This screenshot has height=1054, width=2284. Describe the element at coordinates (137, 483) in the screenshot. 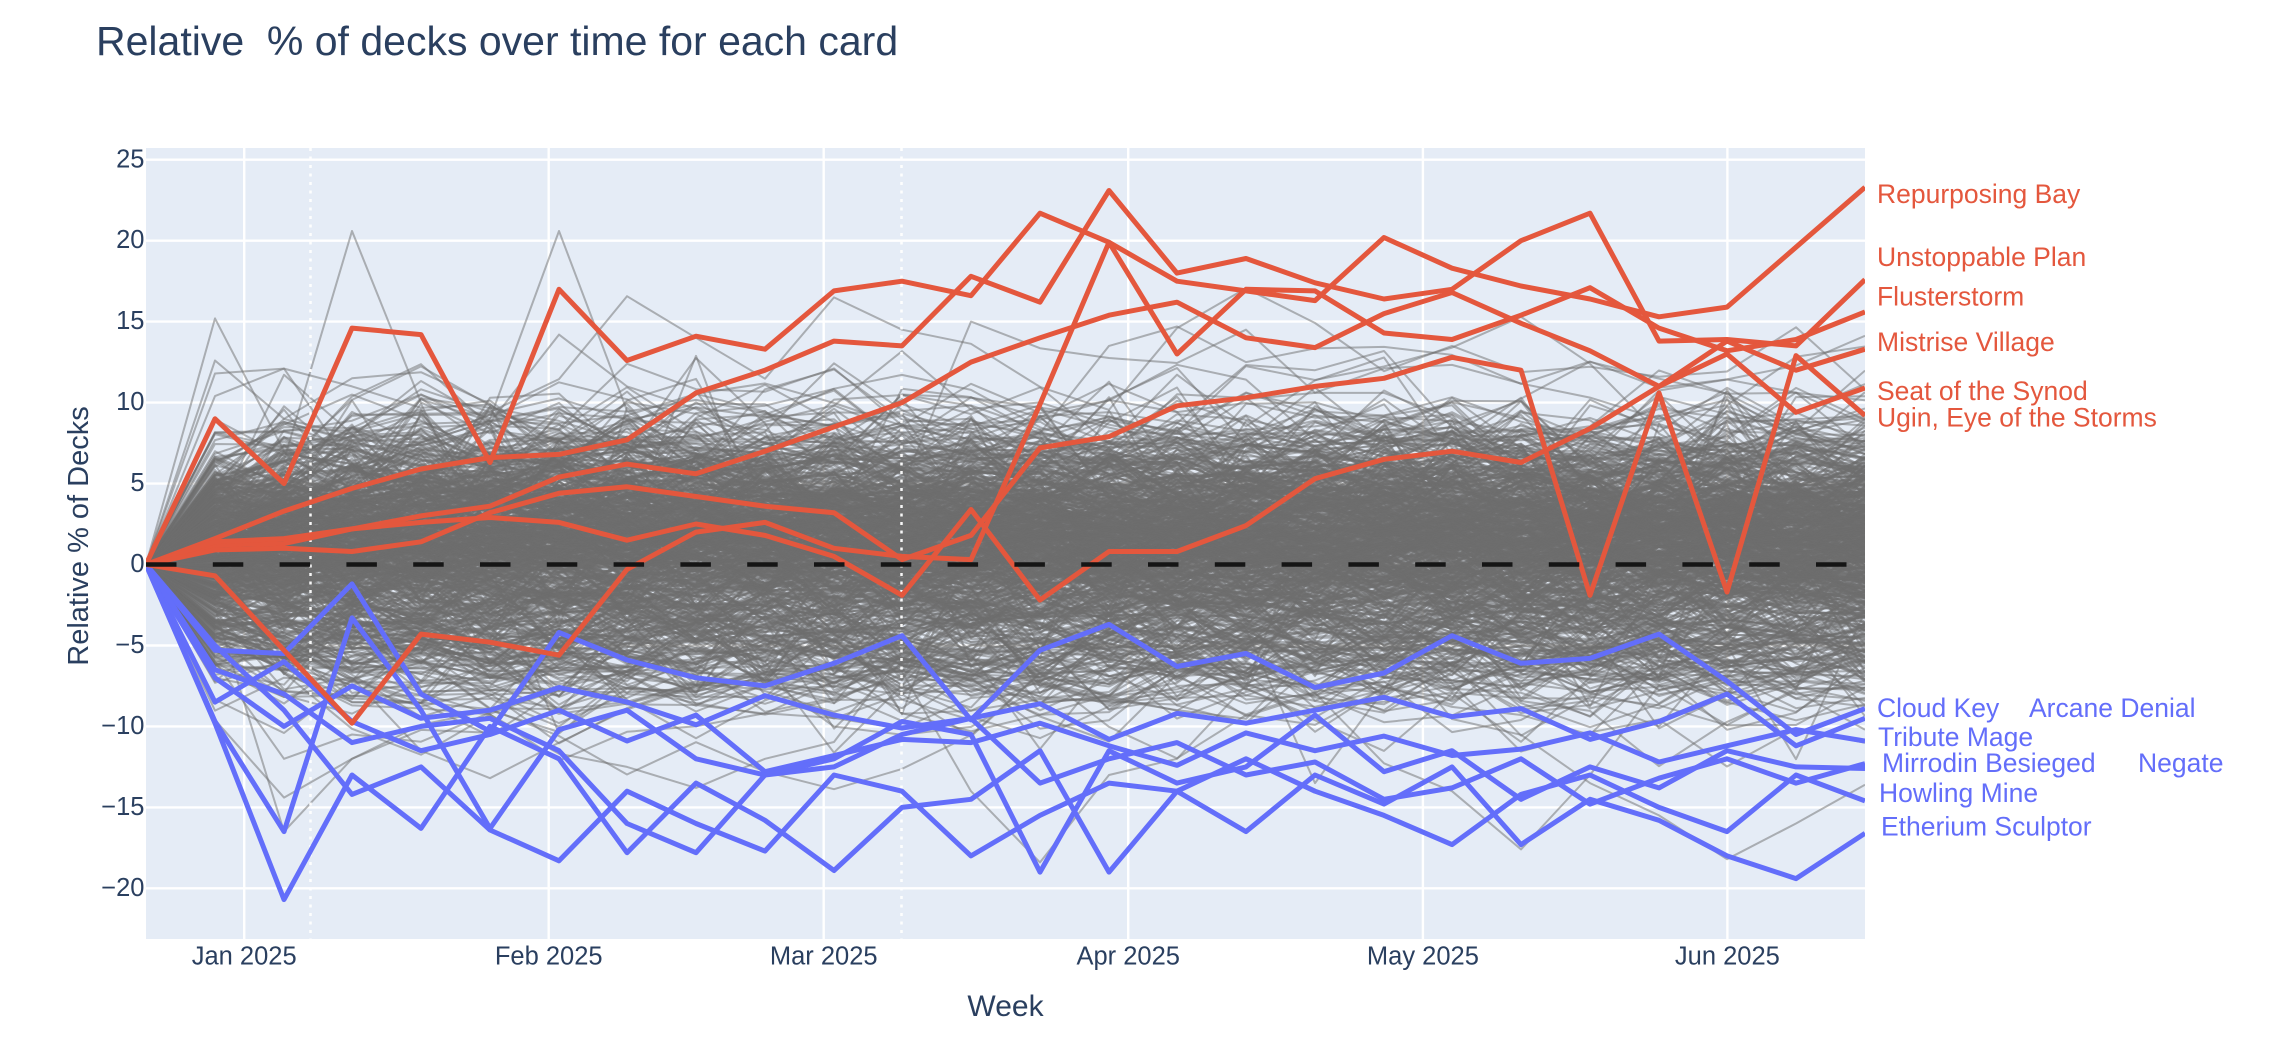

I see `svg-text: 5` at that location.